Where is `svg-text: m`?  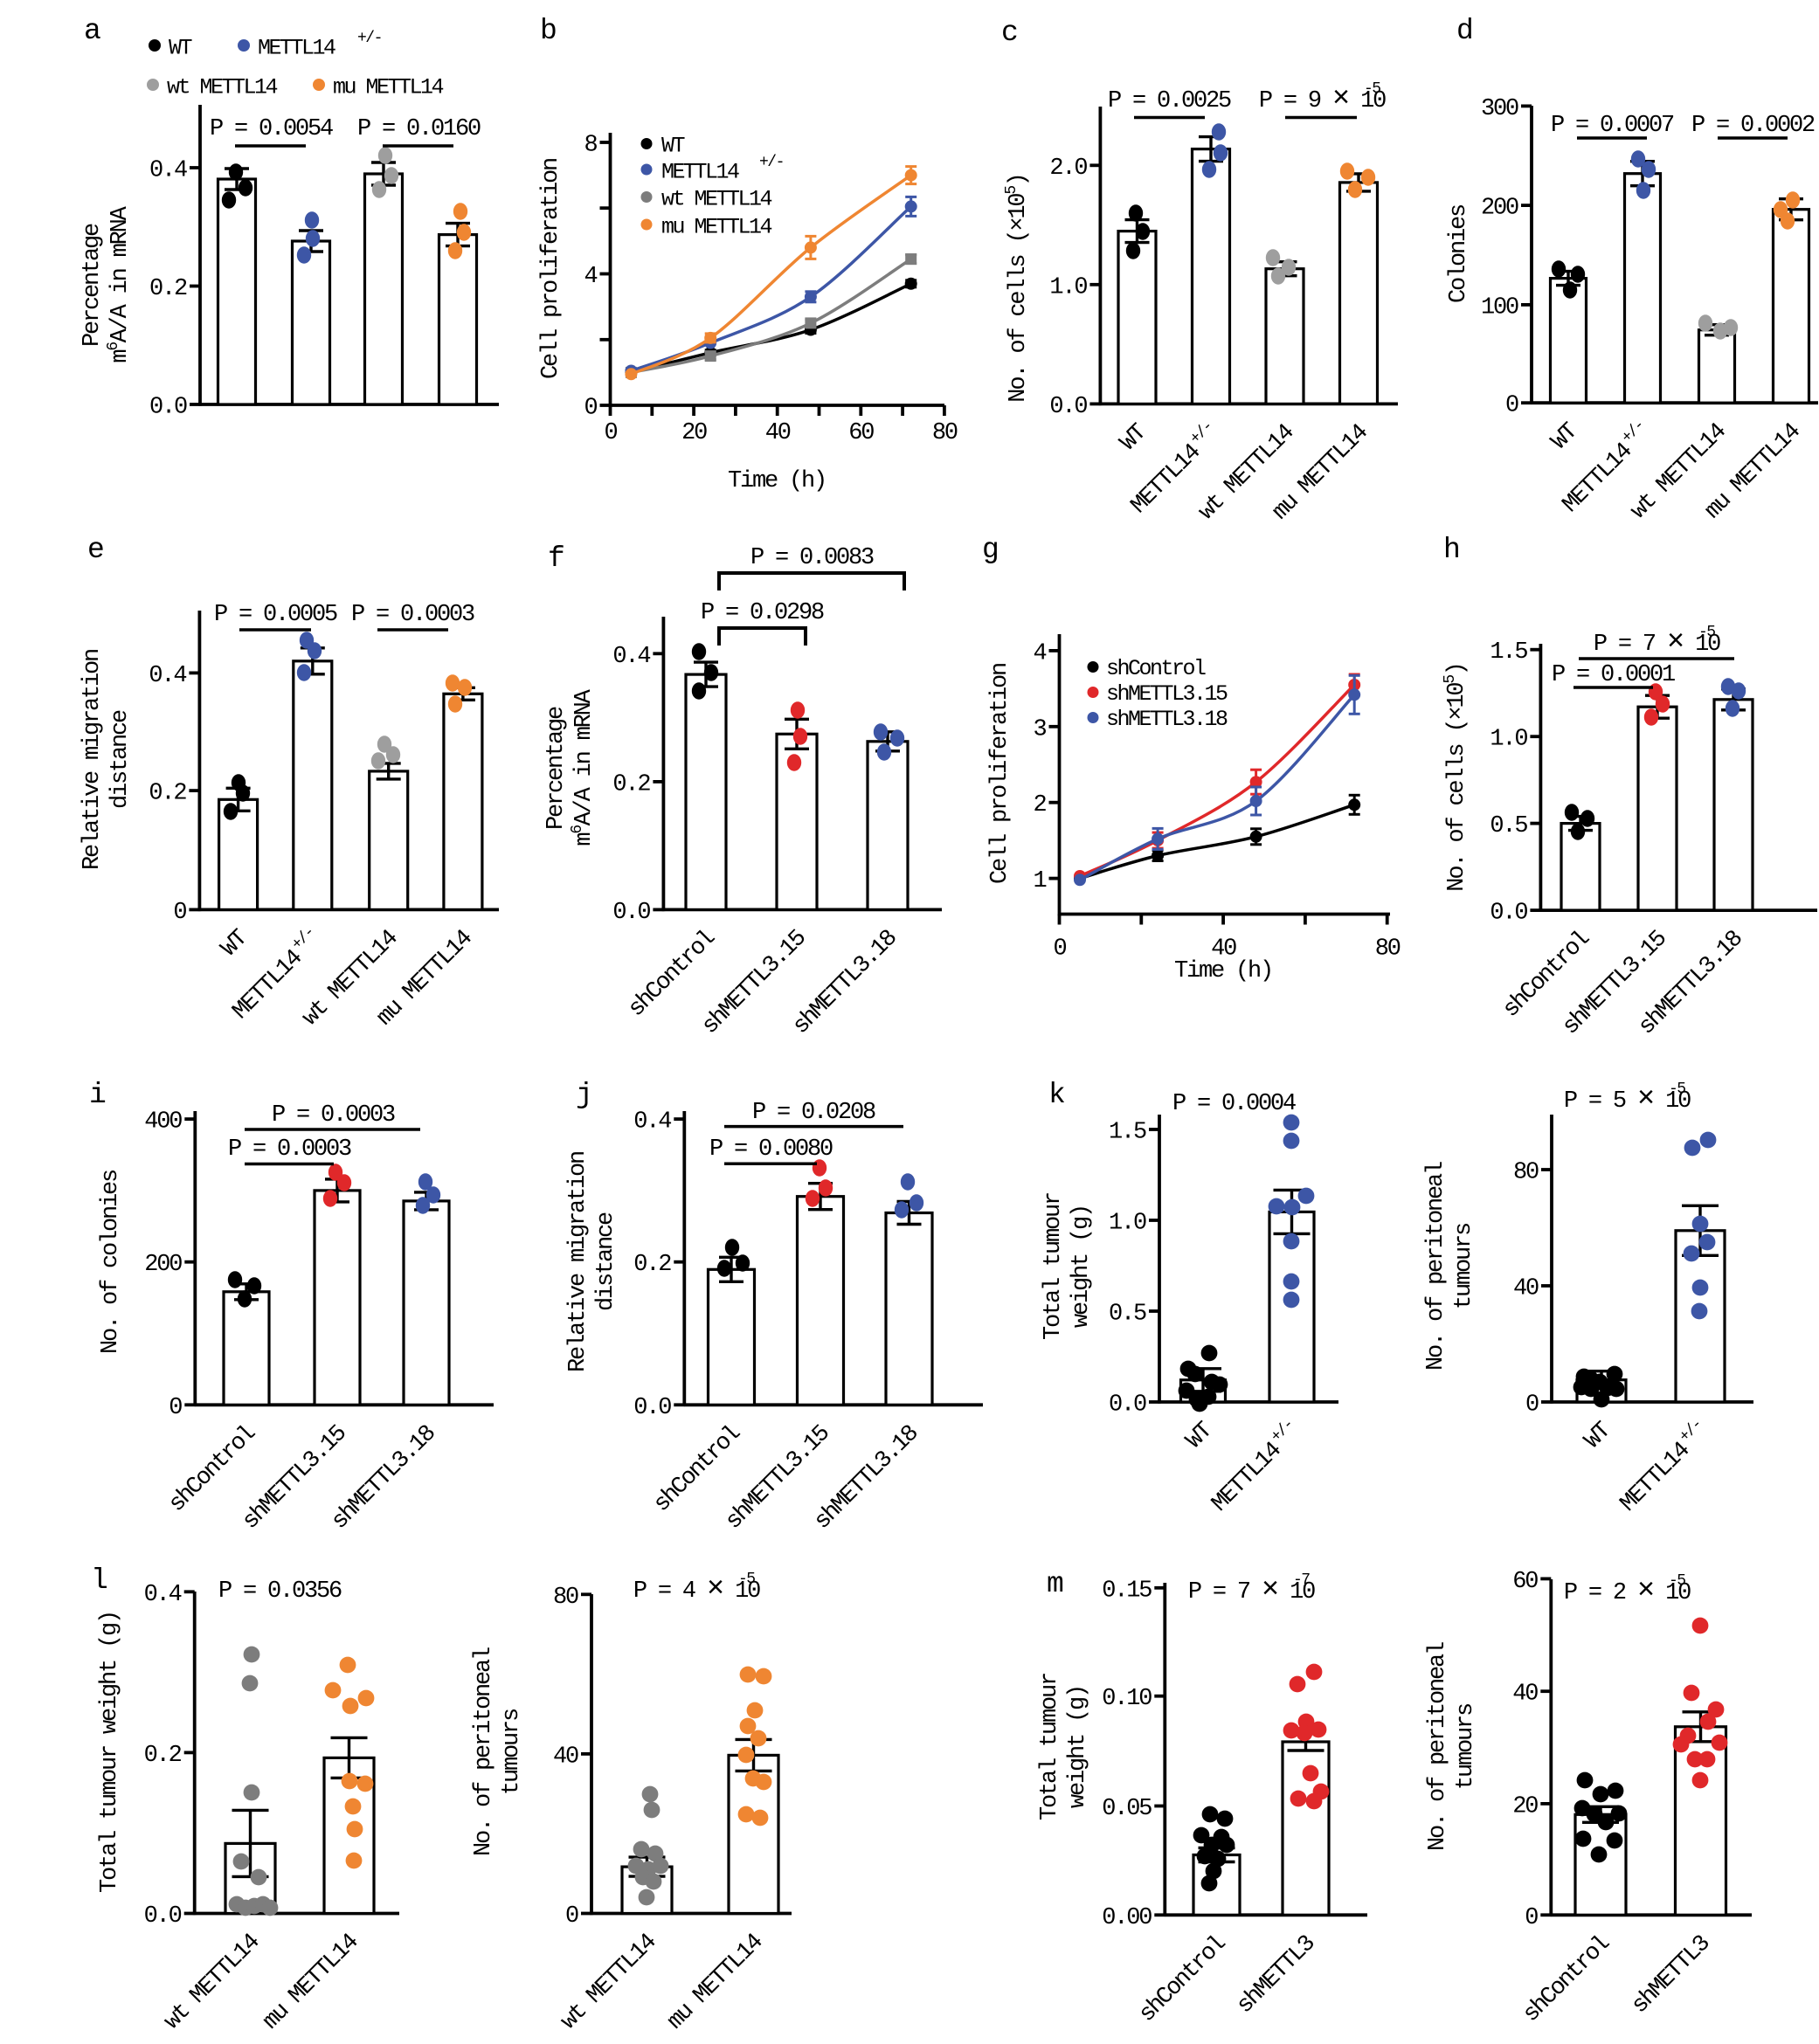 svg-text: m is located at coordinates (1055, 1584).